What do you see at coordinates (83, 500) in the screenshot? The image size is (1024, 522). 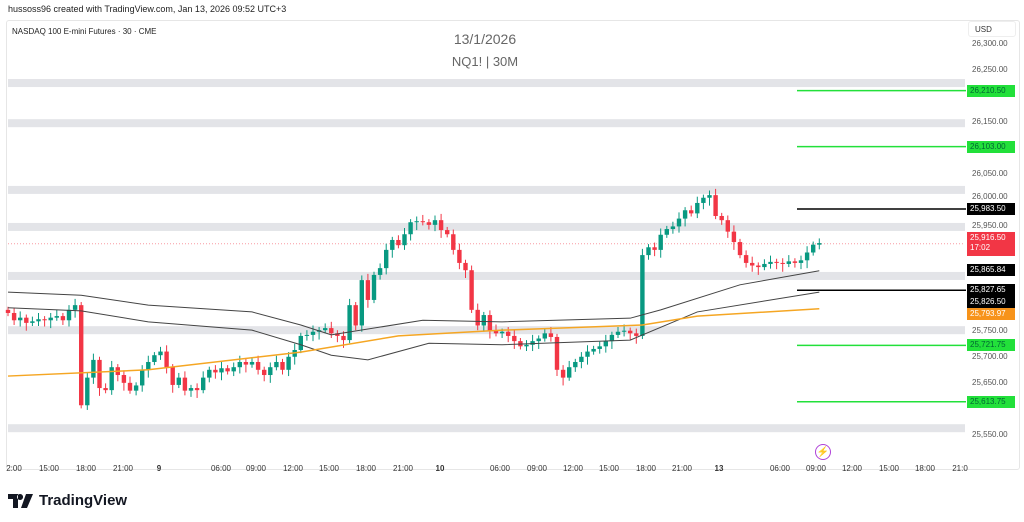 I see `brand-name: TradingView` at bounding box center [83, 500].